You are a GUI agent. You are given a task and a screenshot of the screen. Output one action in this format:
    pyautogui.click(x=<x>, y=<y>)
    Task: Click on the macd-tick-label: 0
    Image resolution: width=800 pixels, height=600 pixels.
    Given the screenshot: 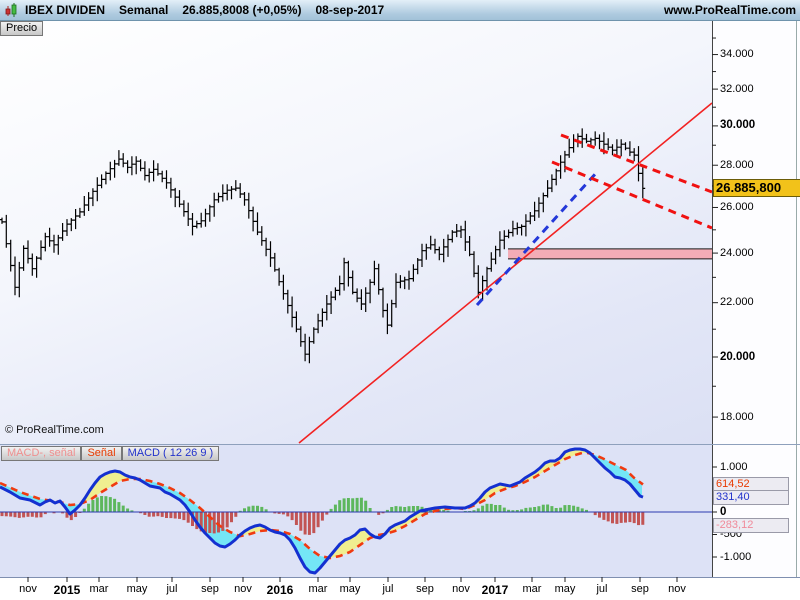 What is the action you would take?
    pyautogui.click(x=723, y=511)
    